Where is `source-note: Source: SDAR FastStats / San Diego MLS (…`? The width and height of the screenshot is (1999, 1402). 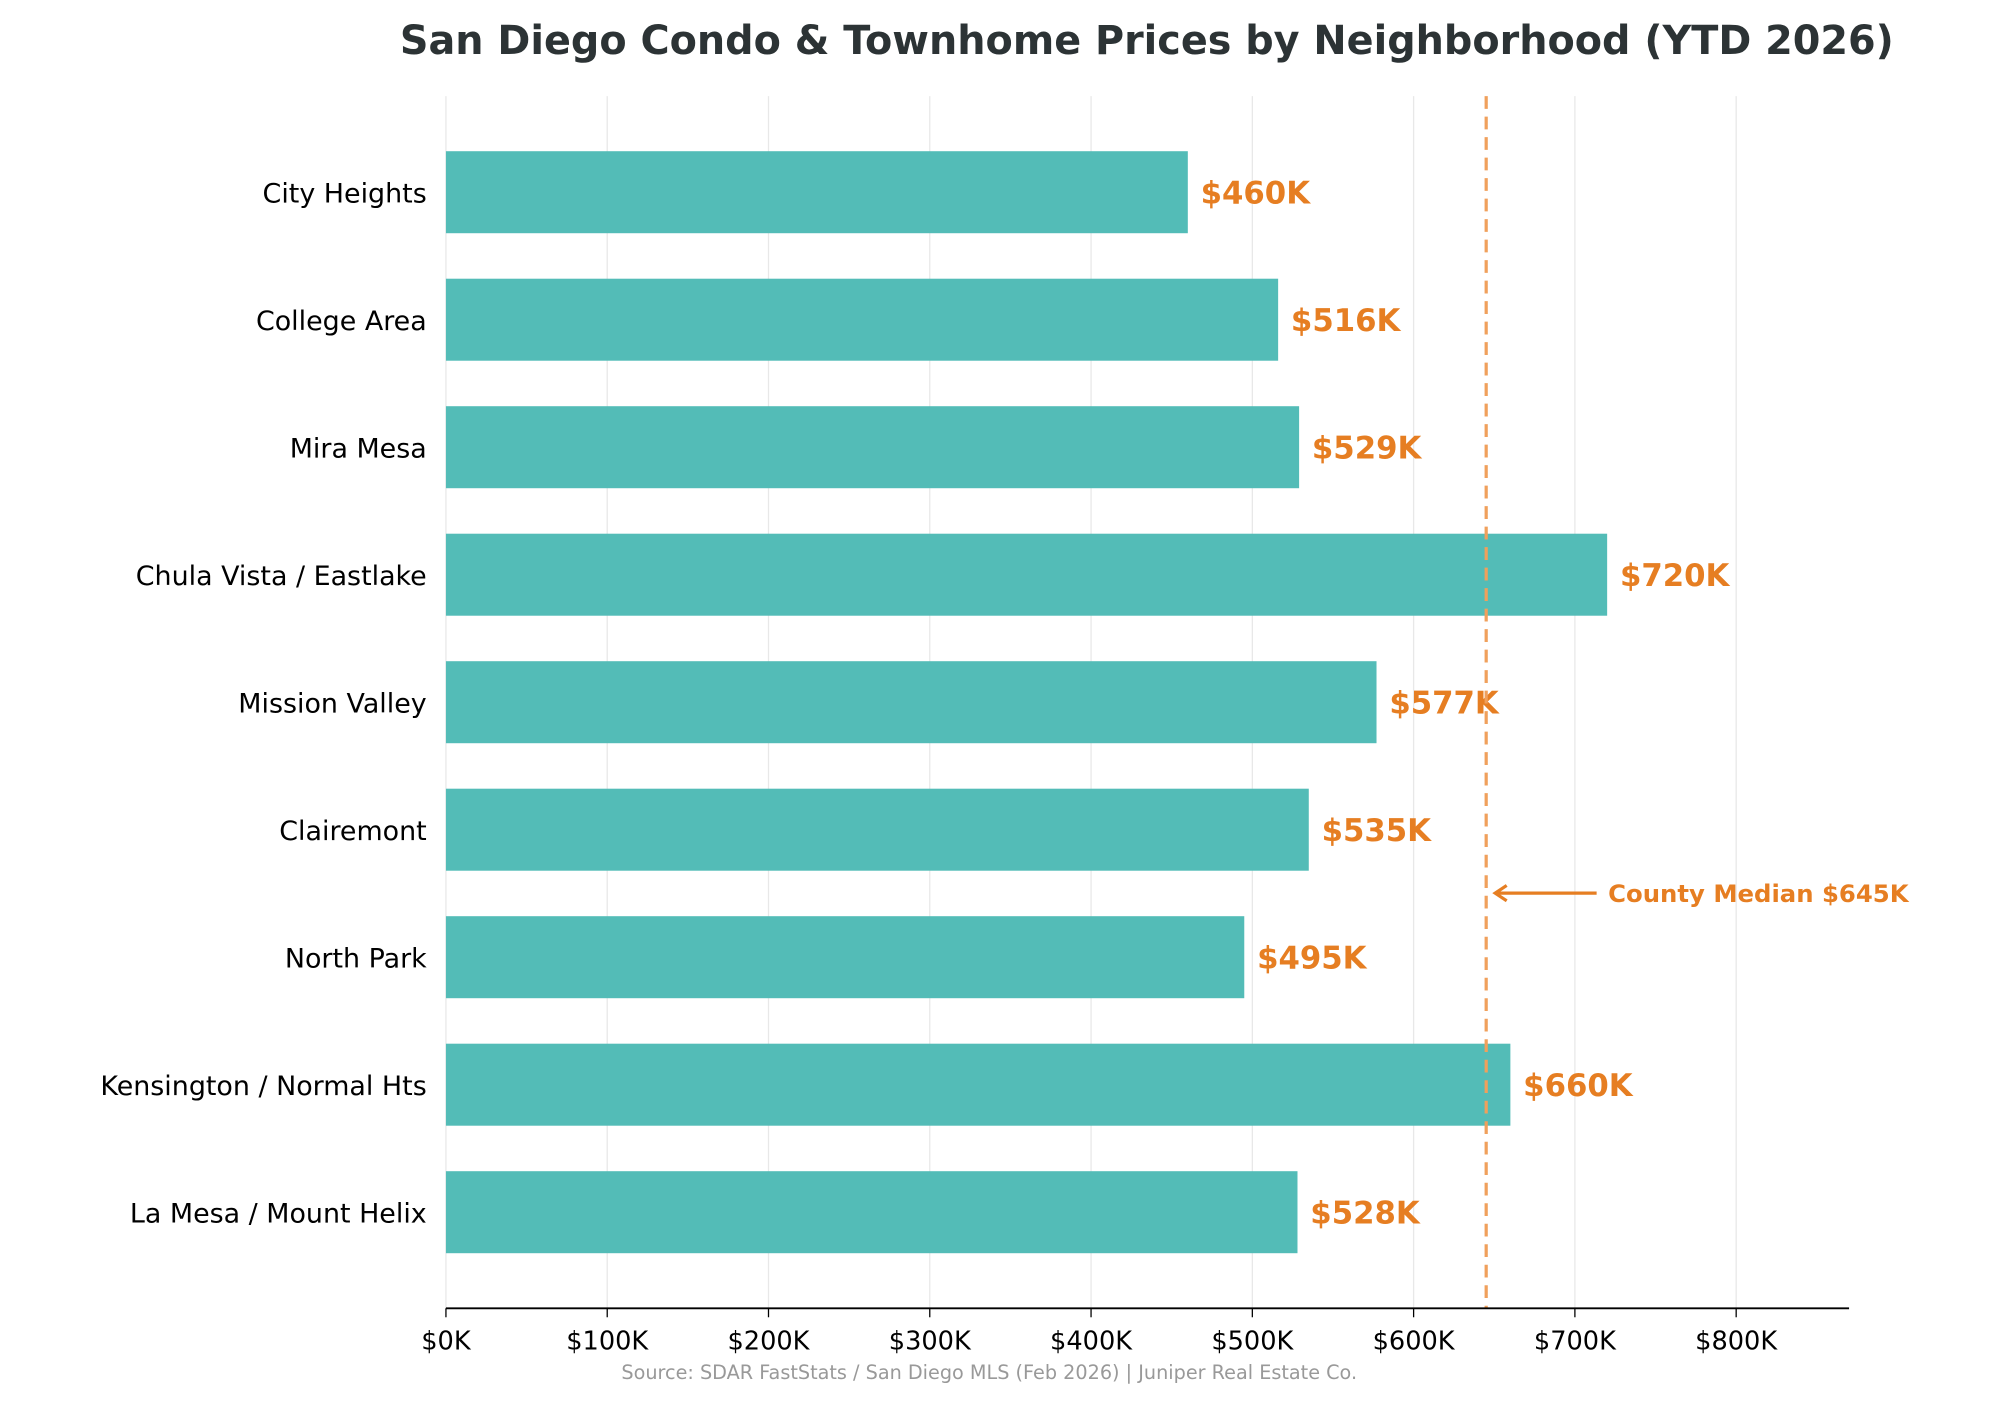 source-note: Source: SDAR FastStats / San Diego MLS (… is located at coordinates (989, 1372).